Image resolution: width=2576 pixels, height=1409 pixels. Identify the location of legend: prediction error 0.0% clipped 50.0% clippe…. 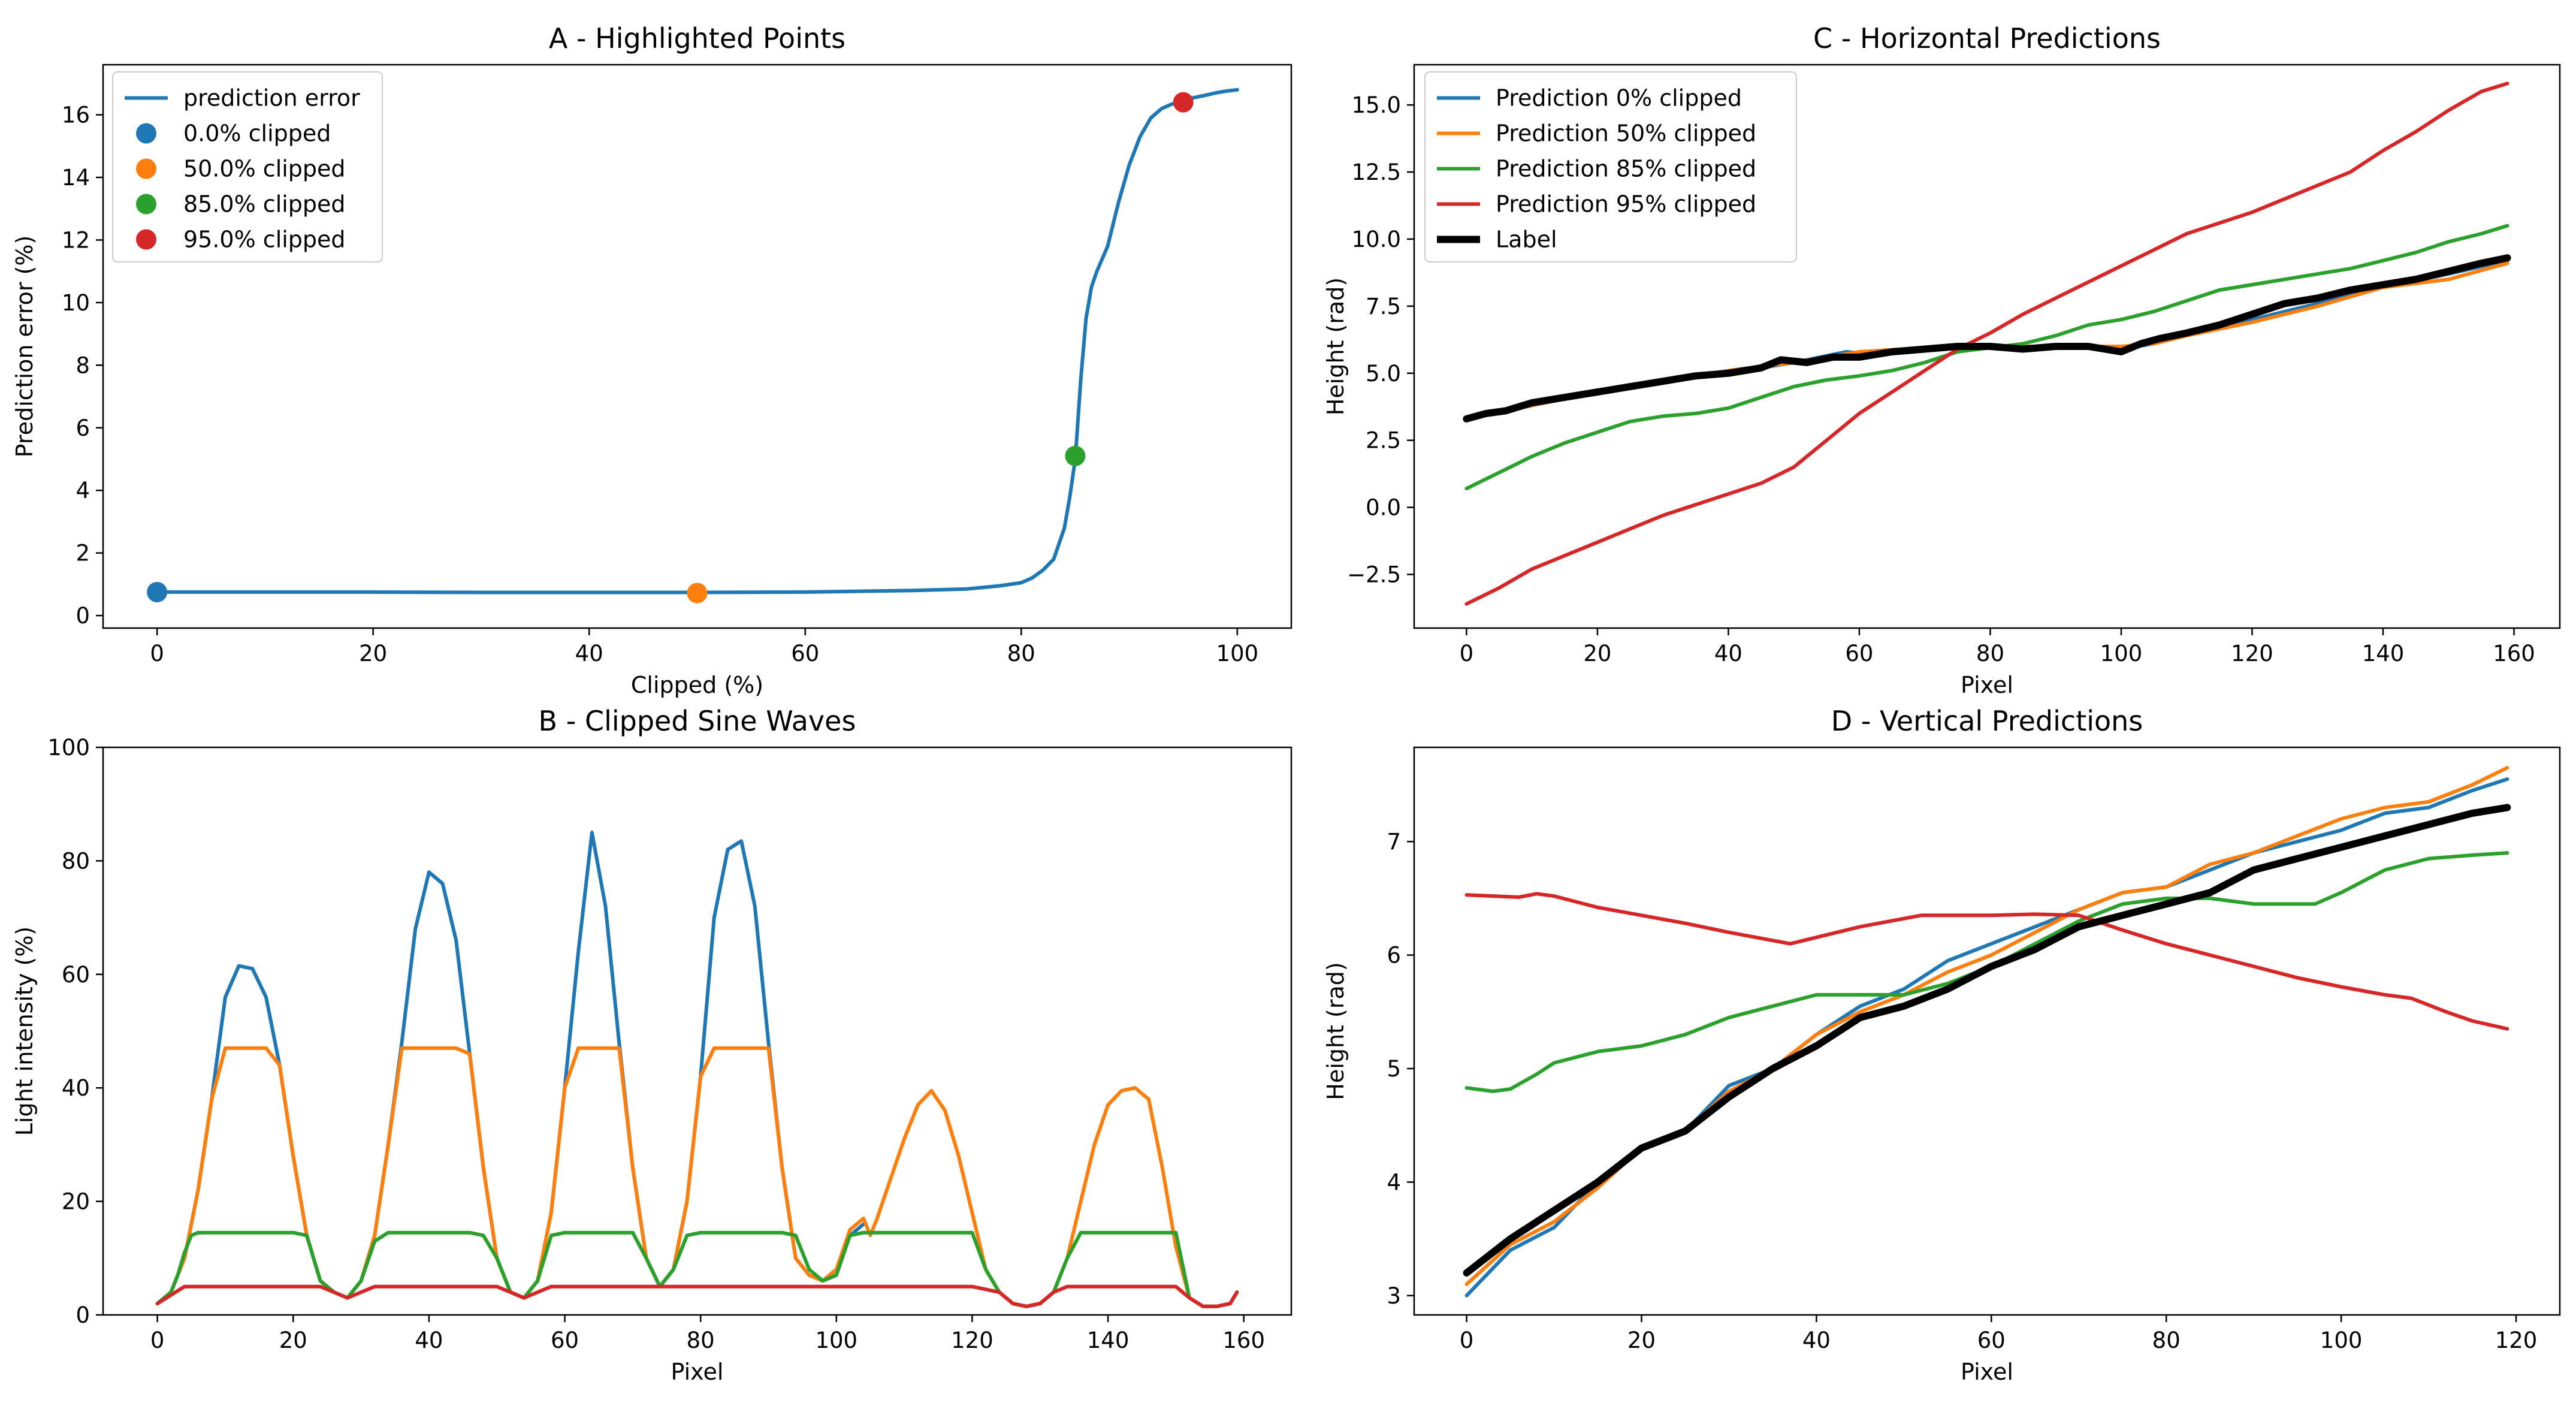
(248, 167).